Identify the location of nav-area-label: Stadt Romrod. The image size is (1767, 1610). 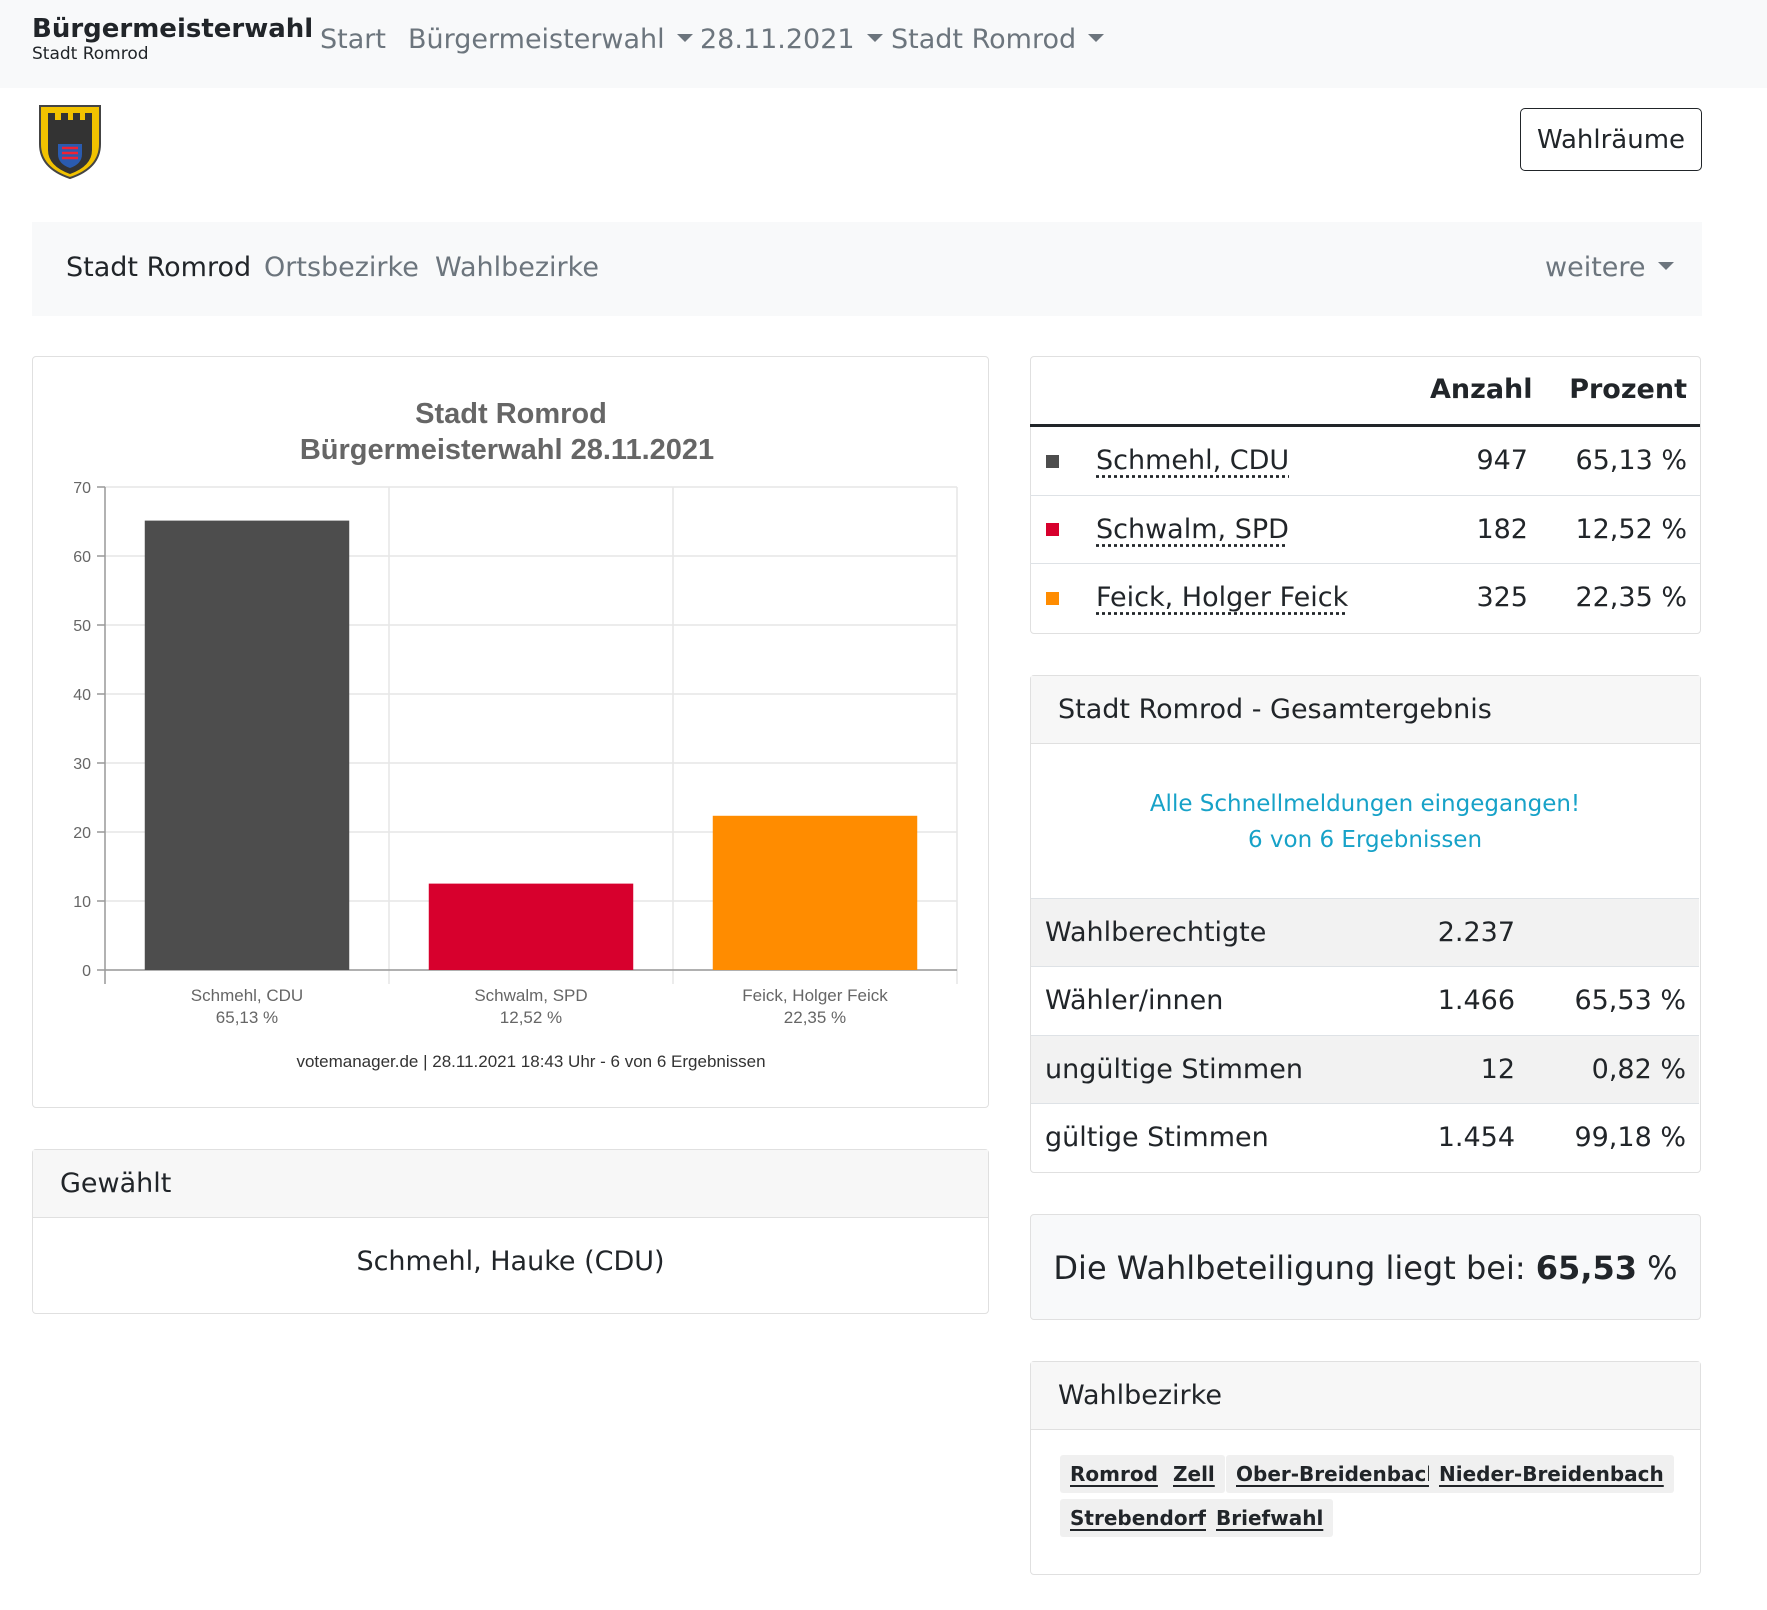
(984, 39).